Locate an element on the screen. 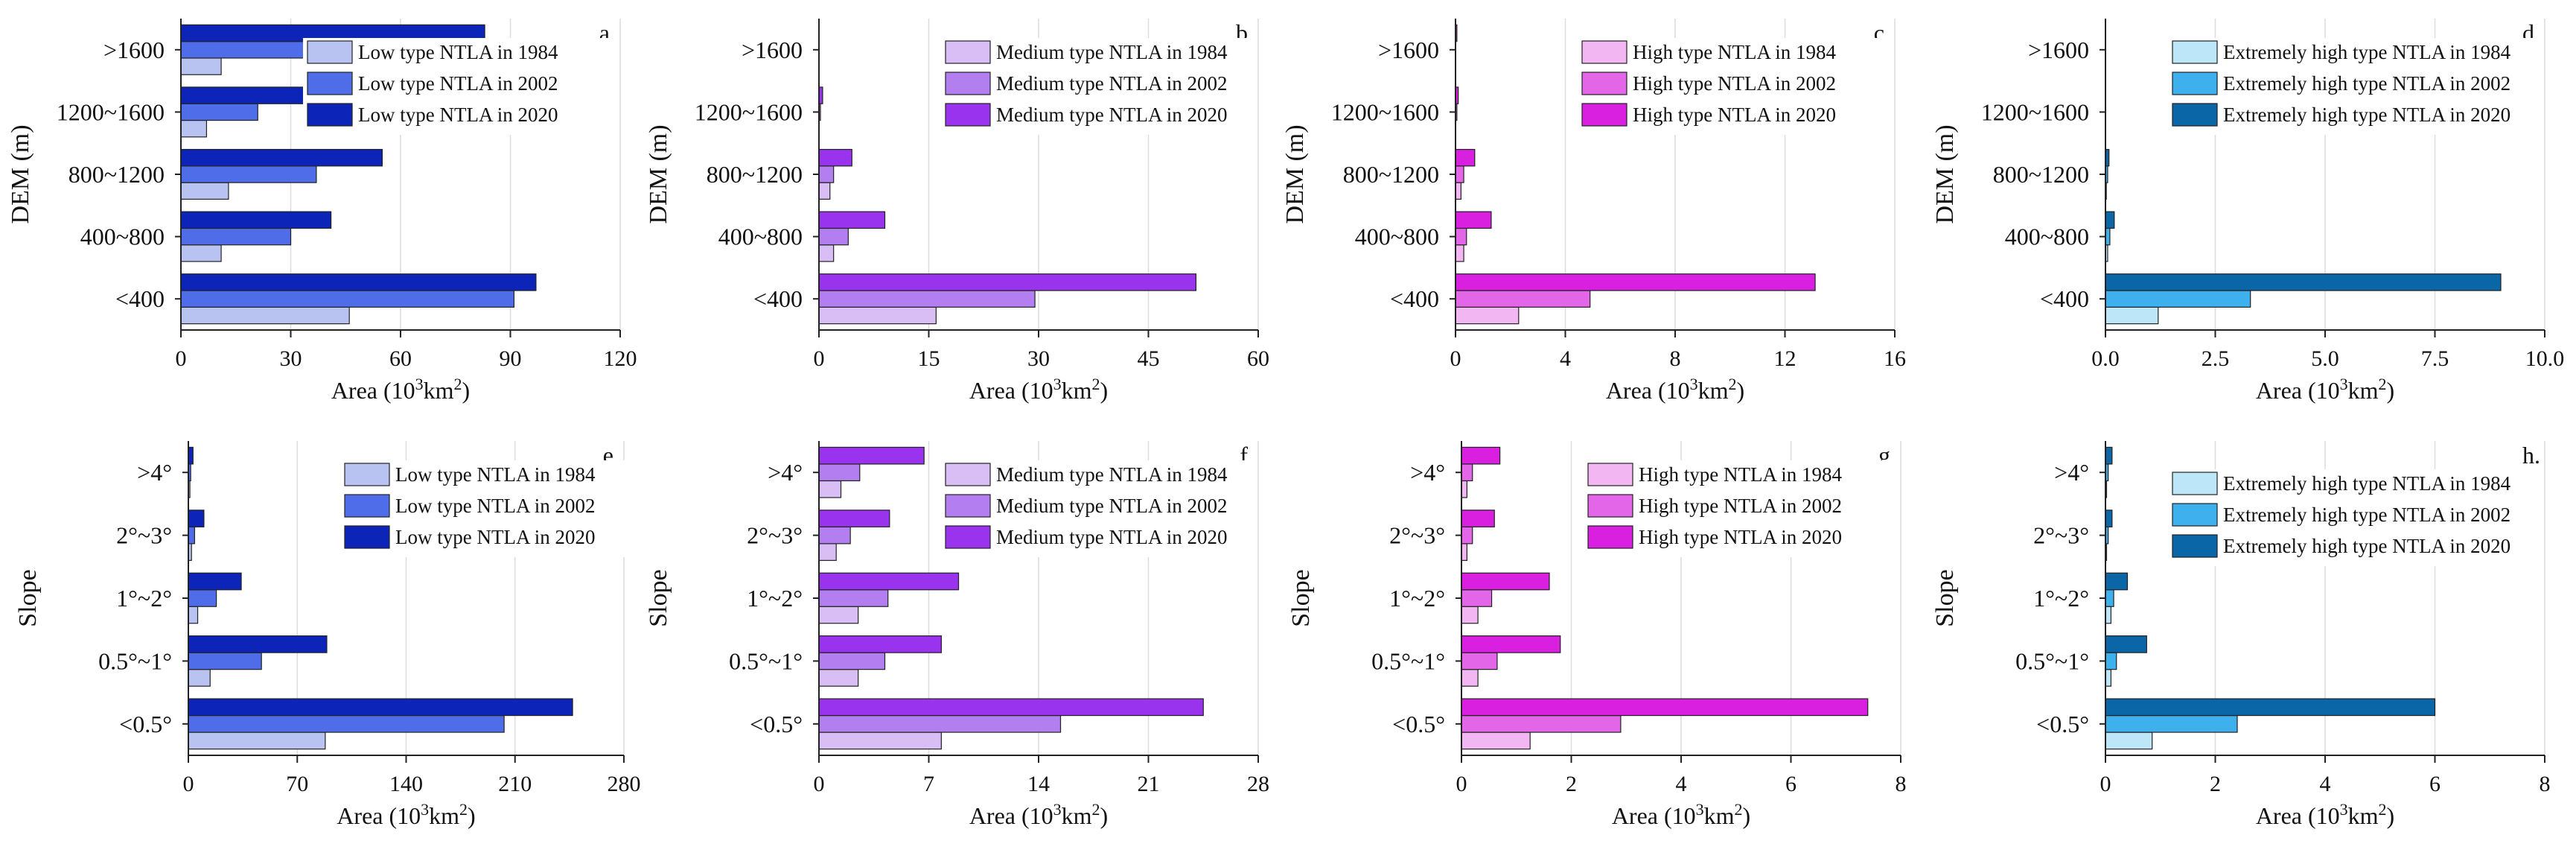 The image size is (2576, 841). bar-c-c2-s1 is located at coordinates (1459, 174).